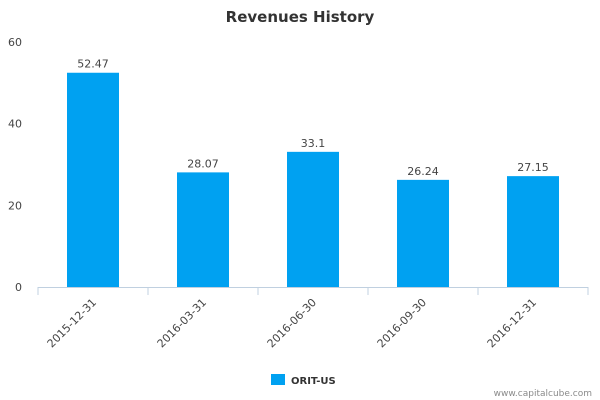 The width and height of the screenshot is (600, 400). What do you see at coordinates (423, 171) in the screenshot?
I see `bar-value-label: 26.24` at bounding box center [423, 171].